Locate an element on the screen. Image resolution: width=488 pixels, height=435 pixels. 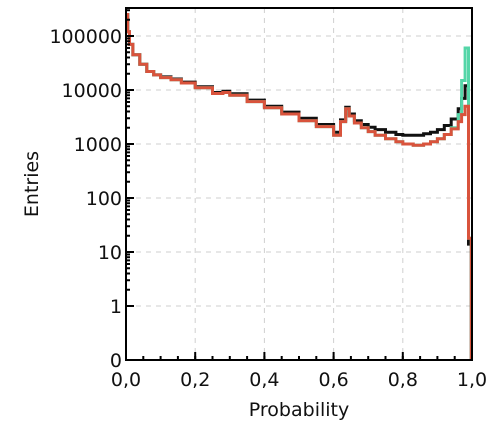
x-tick-label: 0,8 is located at coordinates (403, 380).